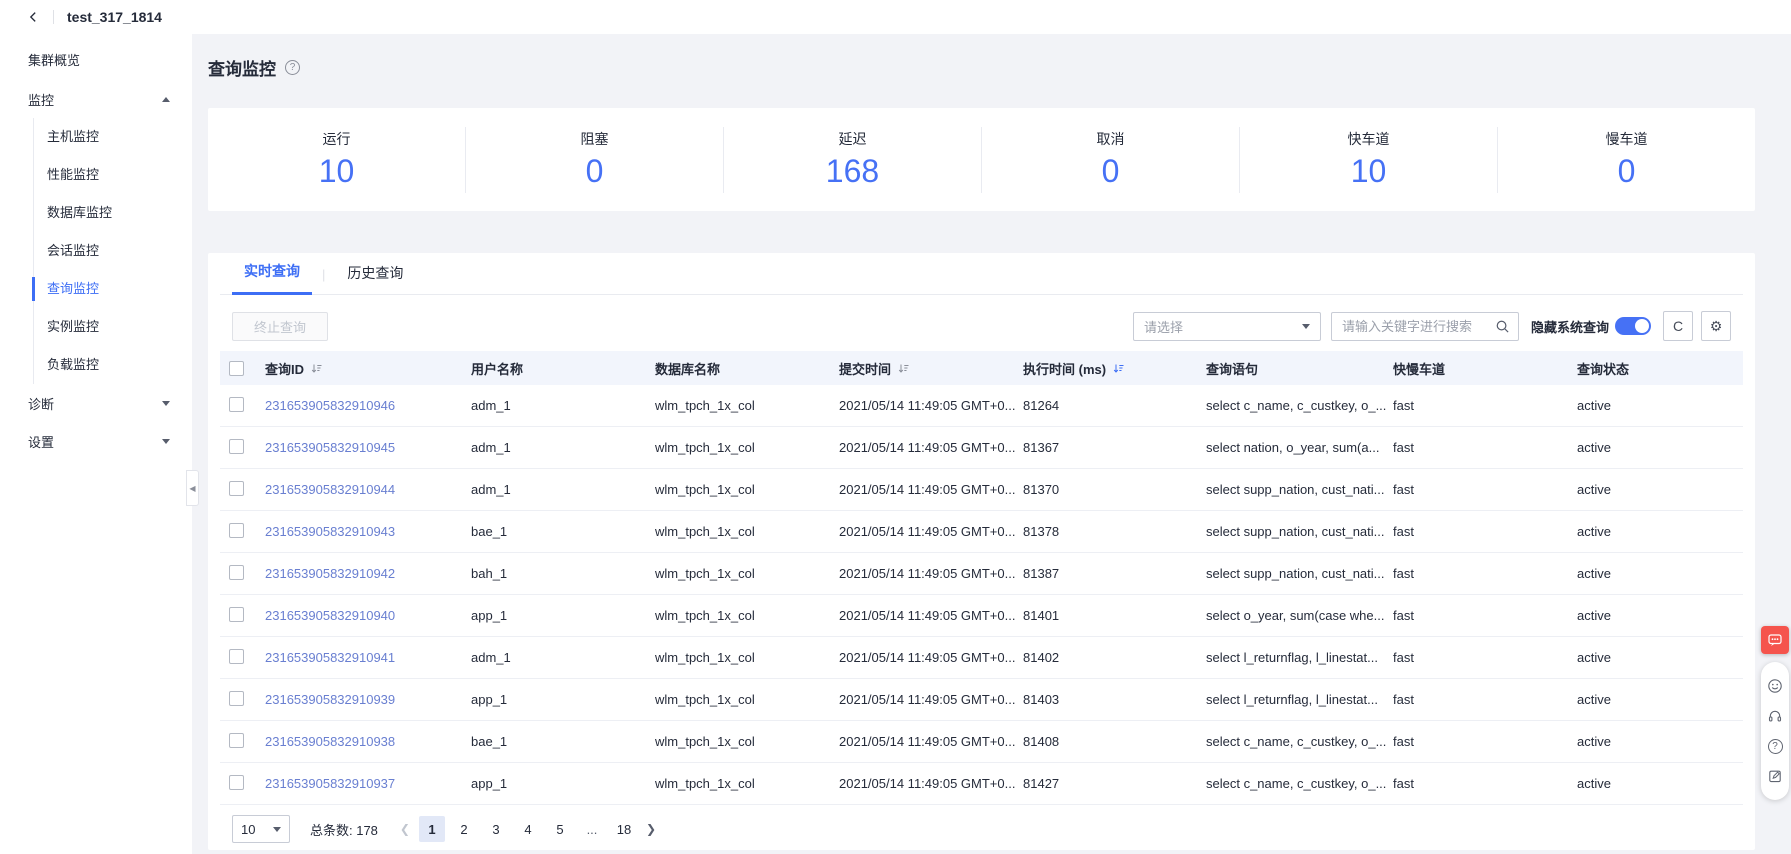 This screenshot has height=854, width=1791. I want to click on search-box, so click(1424, 326).